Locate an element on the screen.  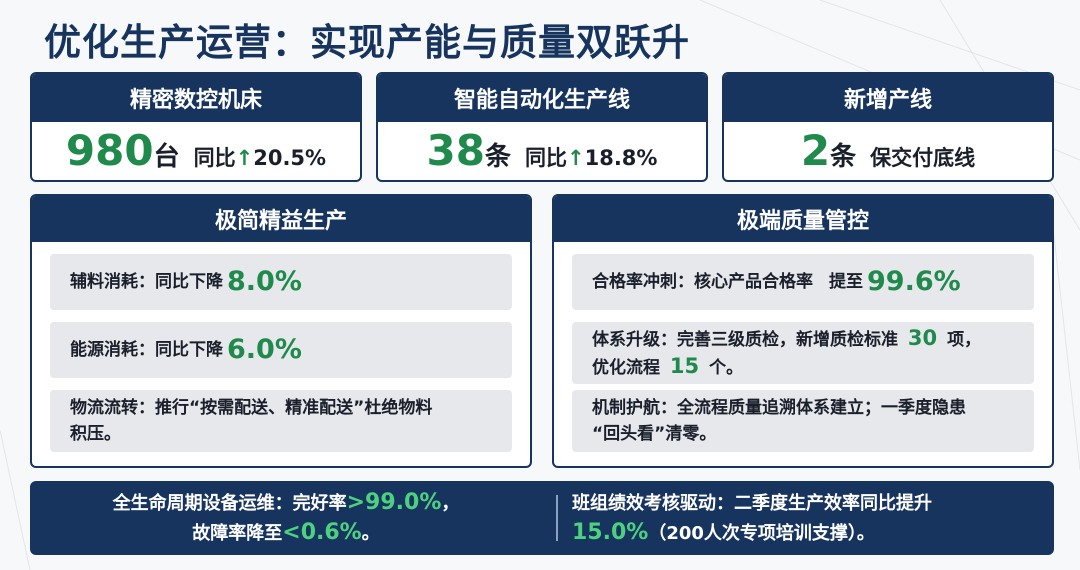
page-title: 优化生产运营：实现产能与质量双跃升 is located at coordinates (367, 42).